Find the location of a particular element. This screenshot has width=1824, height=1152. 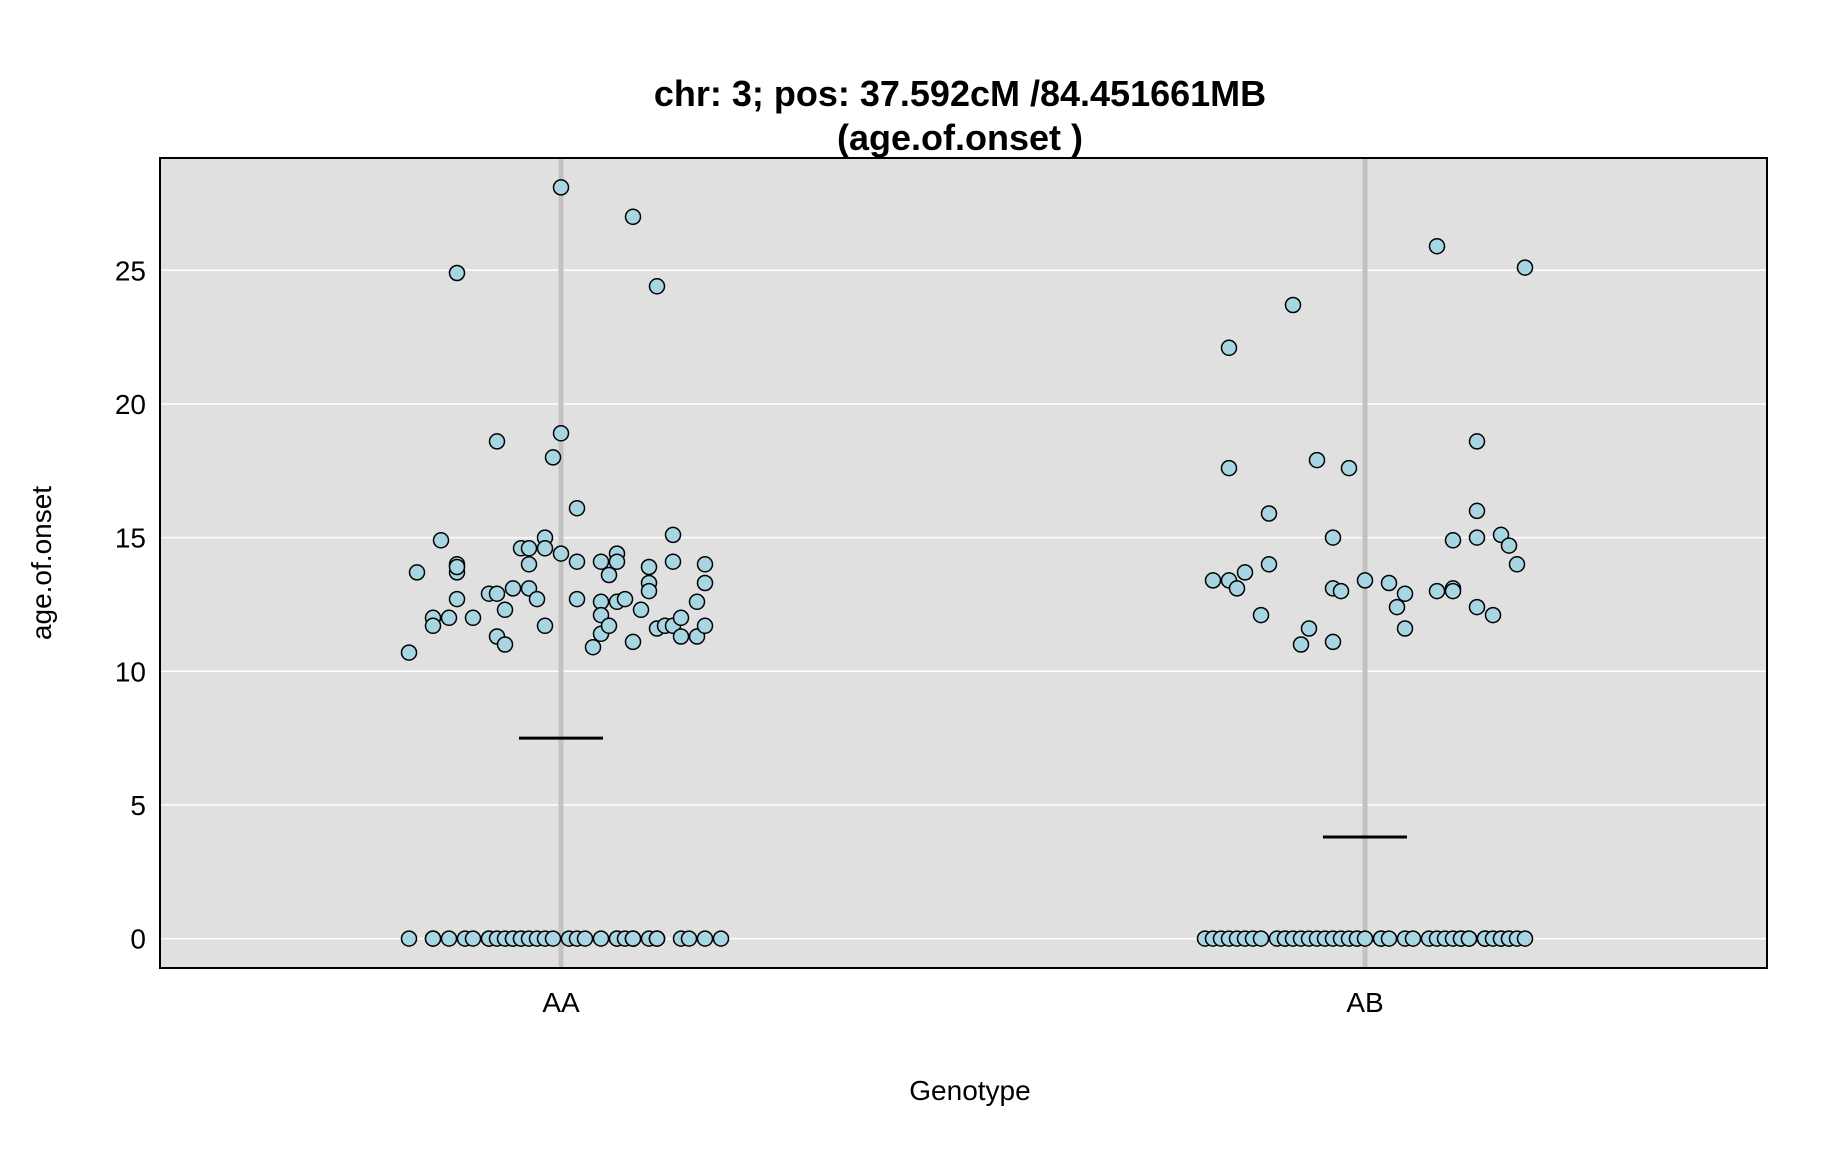

y-axis-label: age.of.onset is located at coordinates (41, 563).